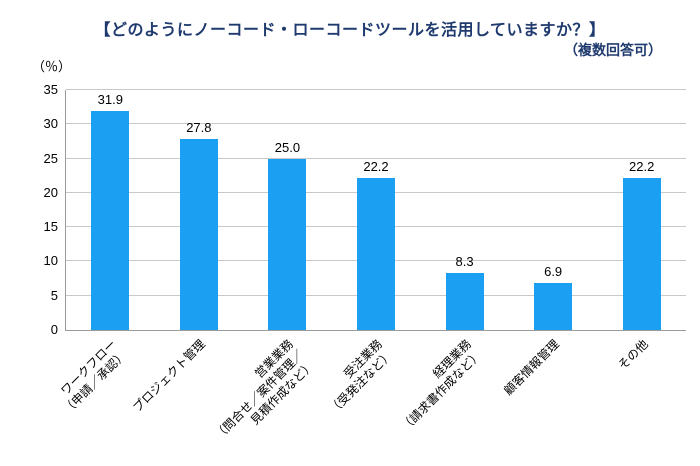 This screenshot has height=466, width=700. What do you see at coordinates (350, 30) in the screenshot?
I see `chart-title: 【どのようにノーコード・ローコードツールを活用していますか？】` at bounding box center [350, 30].